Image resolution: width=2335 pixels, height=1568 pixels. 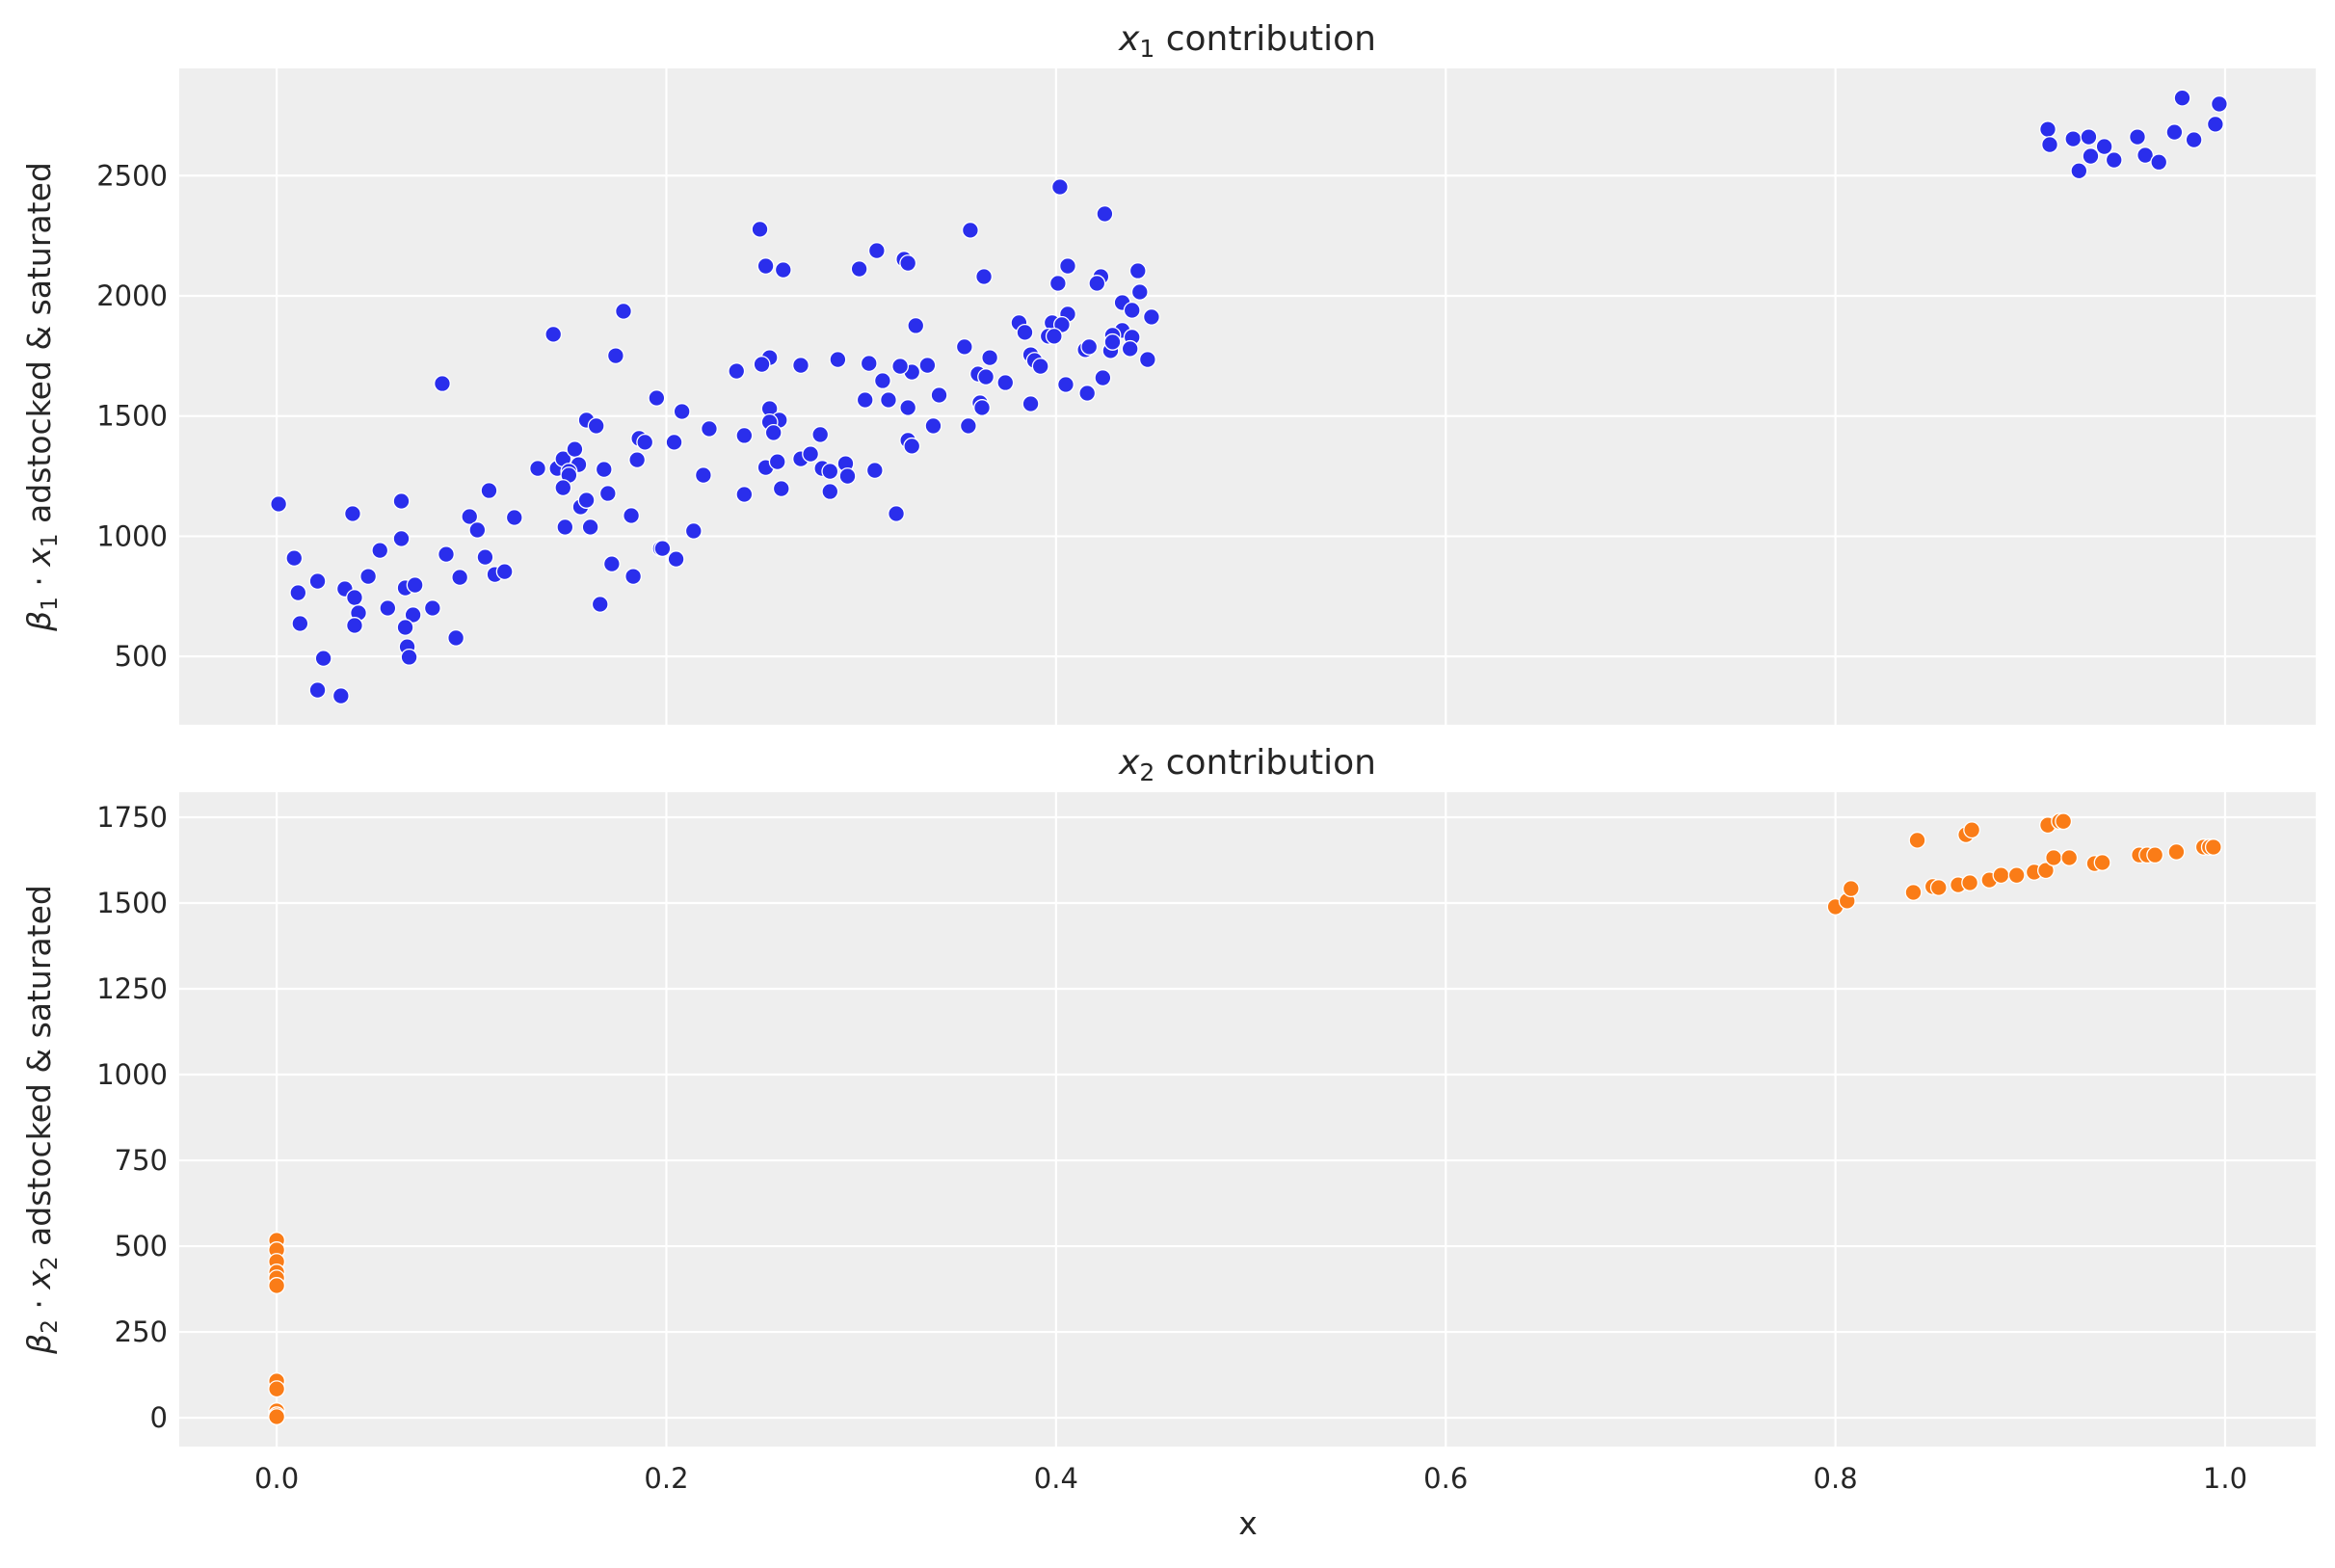 What do you see at coordinates (1836, 1479) in the screenshot?
I see `x-tick-label: 0.8` at bounding box center [1836, 1479].